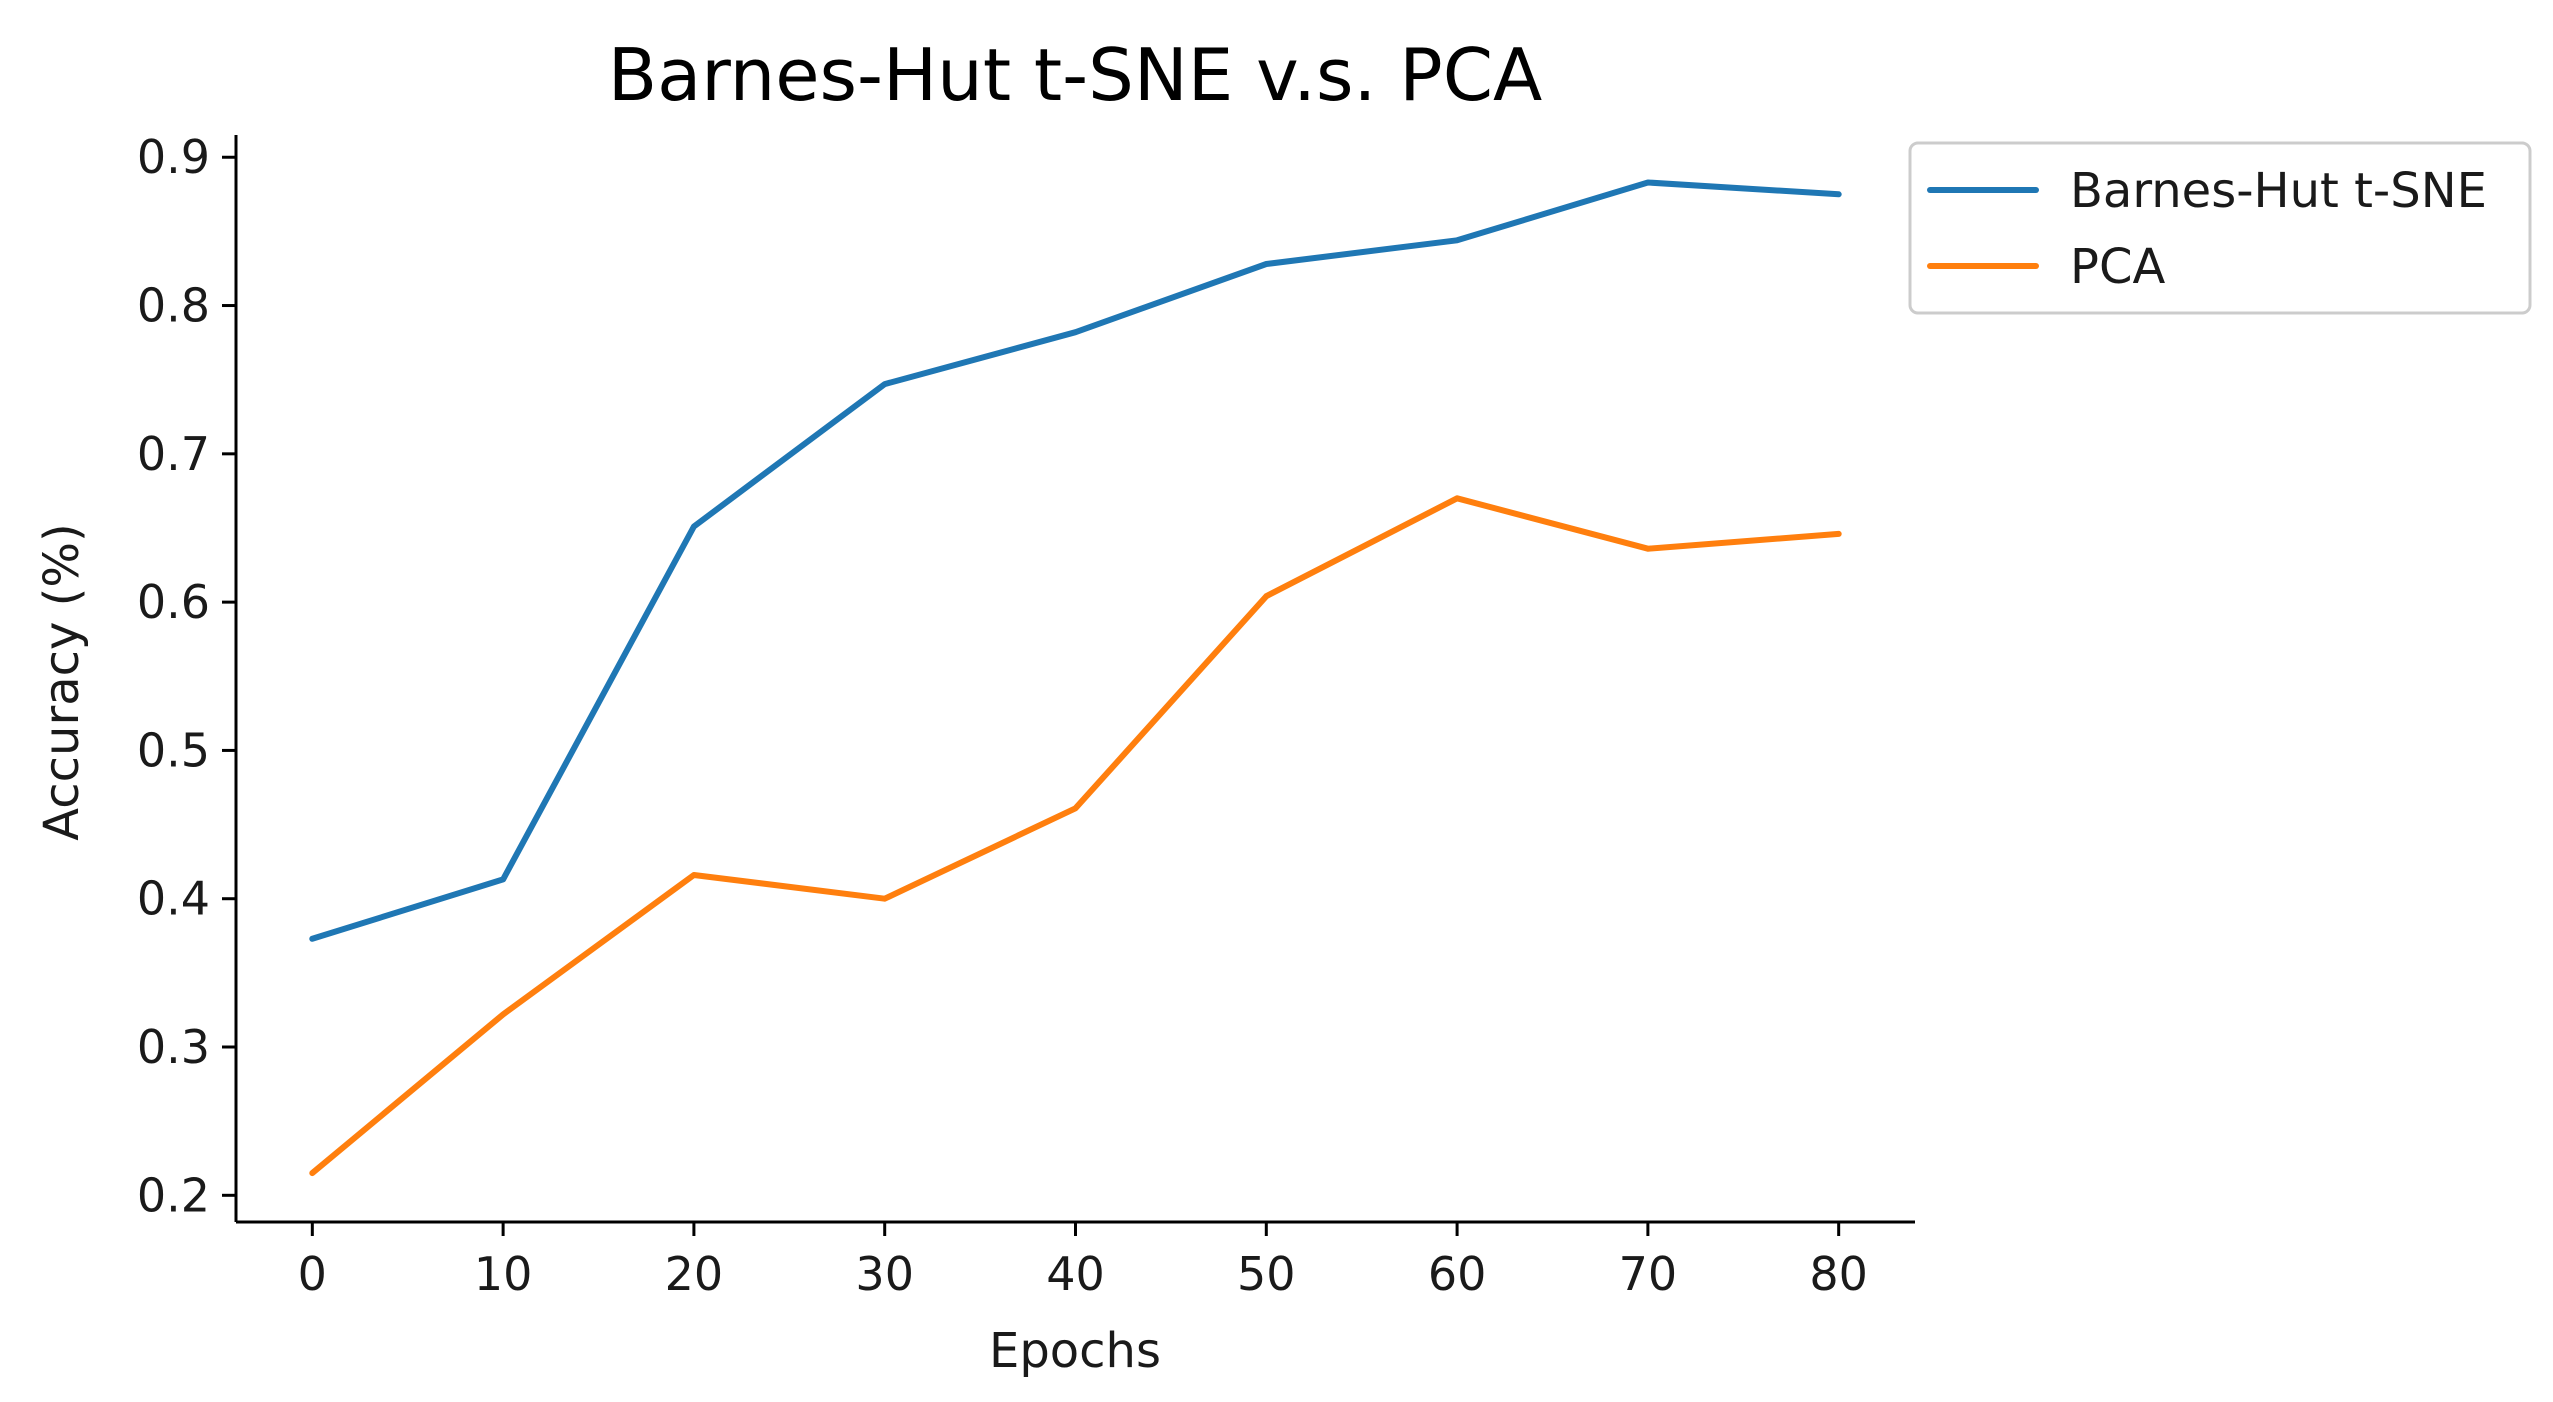  Describe the element at coordinates (173, 899) in the screenshot. I see `y-tick-label: 0.4` at that location.